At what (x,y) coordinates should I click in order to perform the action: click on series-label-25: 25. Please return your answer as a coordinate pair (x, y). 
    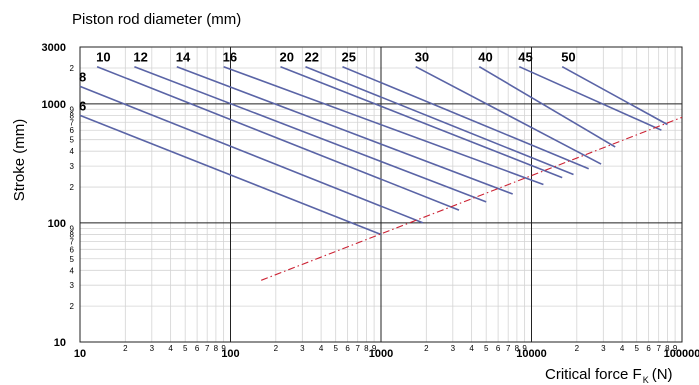
    Looking at the image, I should click on (349, 57).